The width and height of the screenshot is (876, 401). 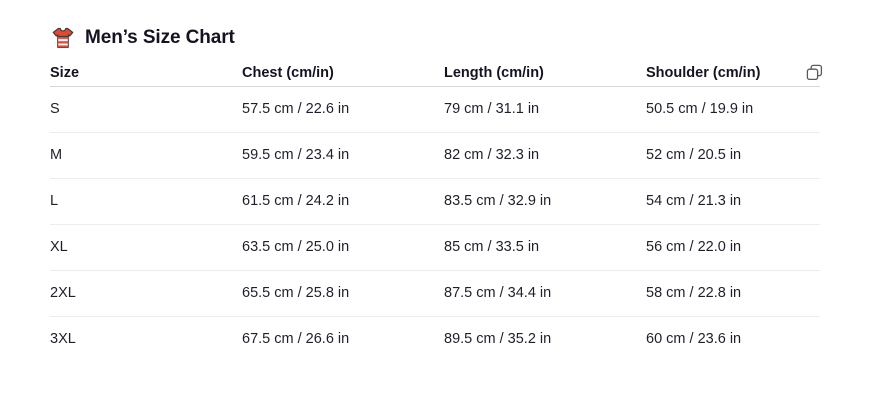 What do you see at coordinates (146, 293) in the screenshot?
I see `cell-size: 2XL` at bounding box center [146, 293].